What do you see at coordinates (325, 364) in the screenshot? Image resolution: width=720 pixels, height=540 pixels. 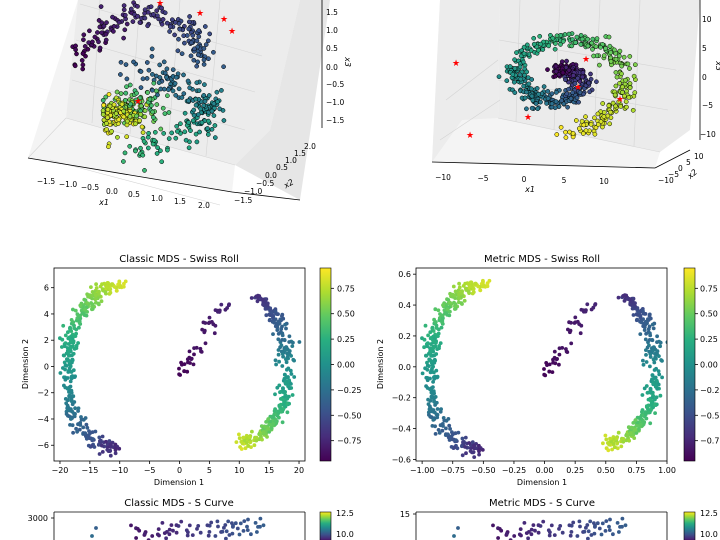 I see `colorbar` at bounding box center [325, 364].